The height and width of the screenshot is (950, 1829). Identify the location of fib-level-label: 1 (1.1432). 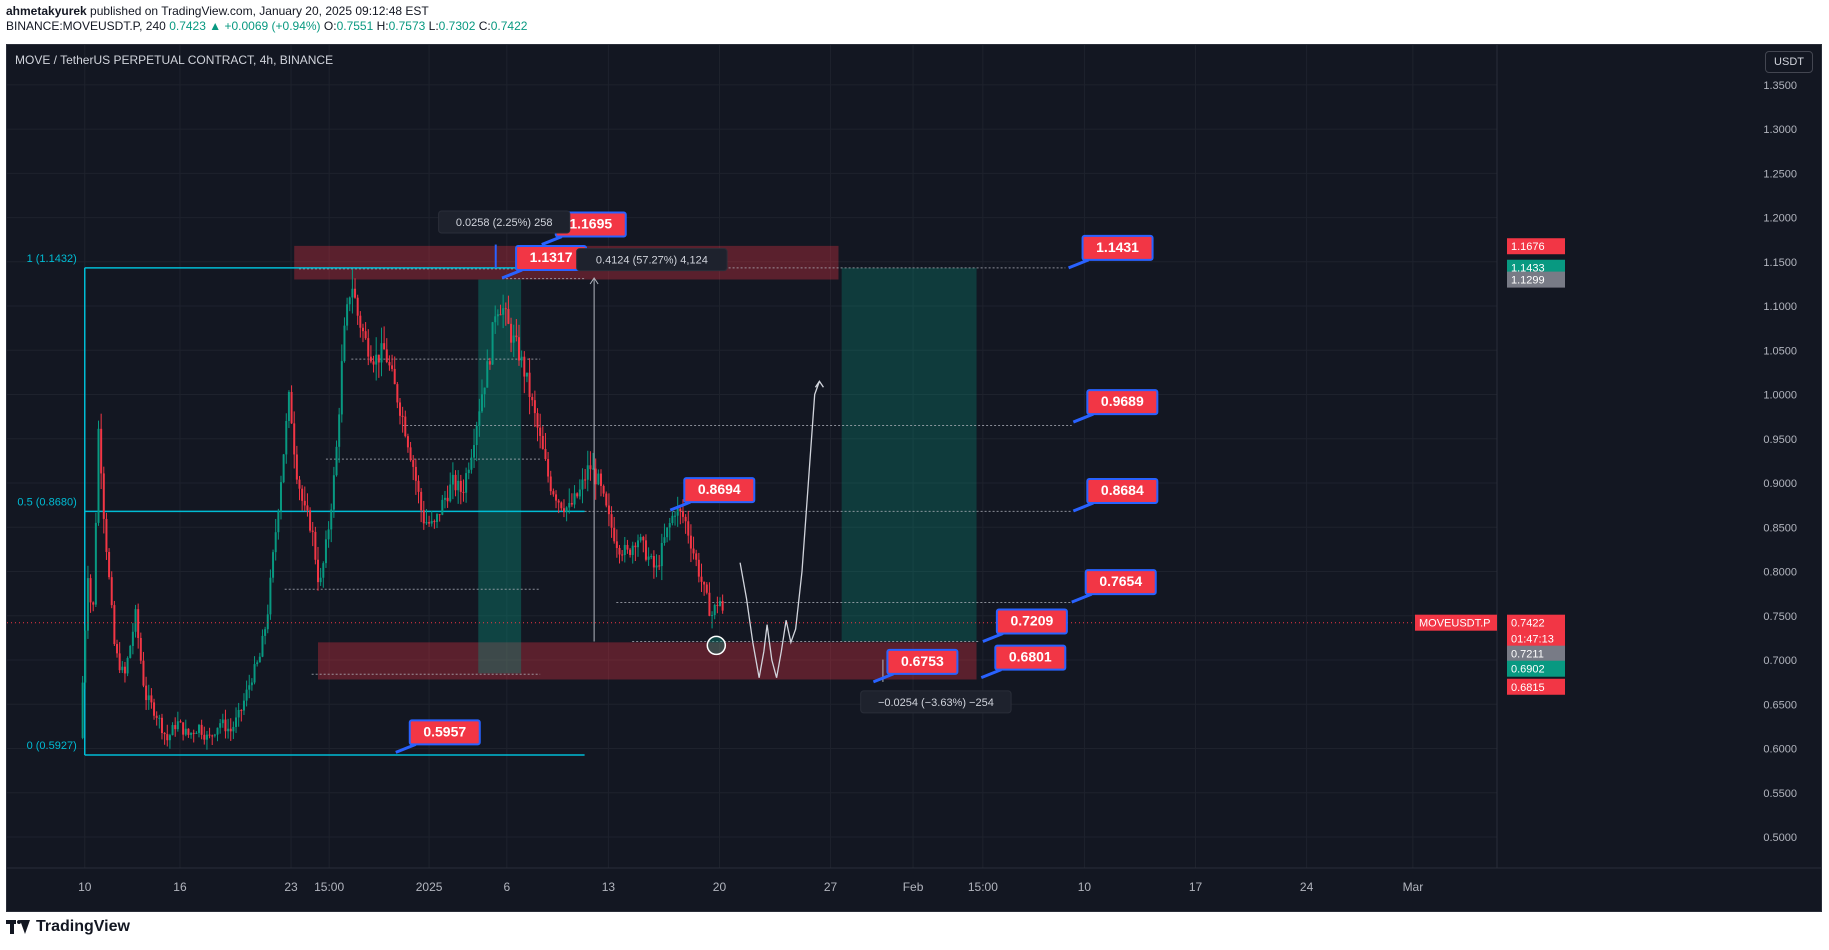
(52, 259).